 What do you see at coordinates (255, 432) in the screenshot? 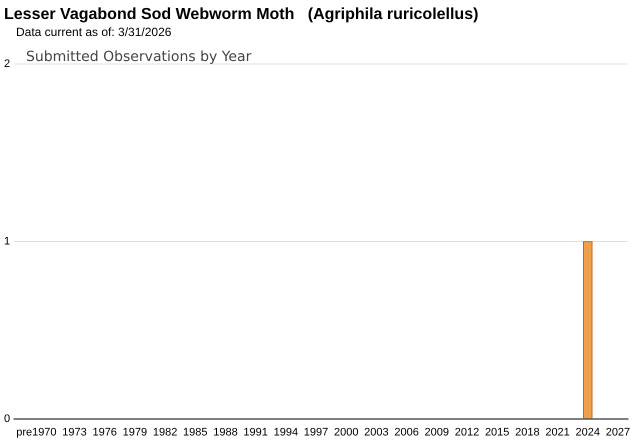
I see `x-tick-label: 1991` at bounding box center [255, 432].